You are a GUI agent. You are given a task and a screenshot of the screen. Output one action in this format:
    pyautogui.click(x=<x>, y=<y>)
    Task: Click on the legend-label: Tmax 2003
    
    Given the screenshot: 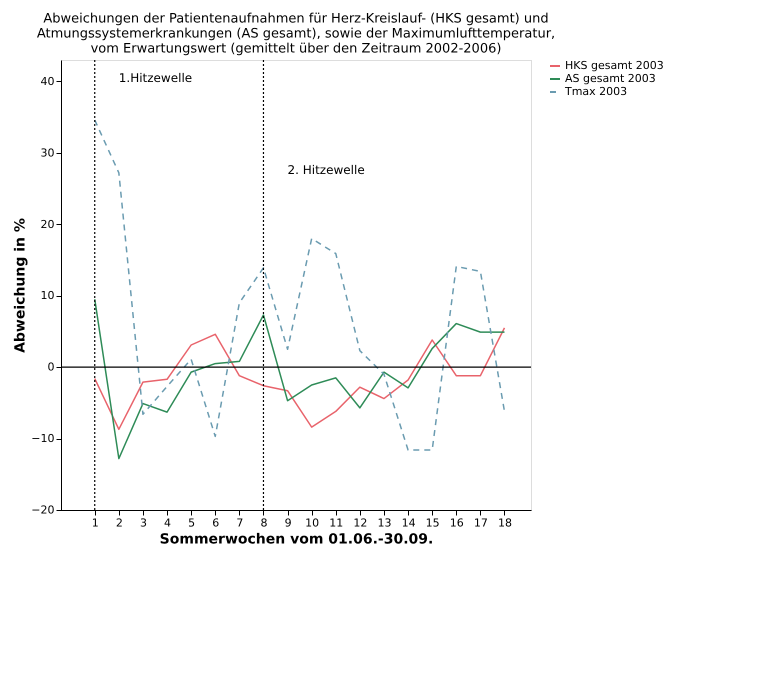 What is the action you would take?
    pyautogui.click(x=596, y=91)
    